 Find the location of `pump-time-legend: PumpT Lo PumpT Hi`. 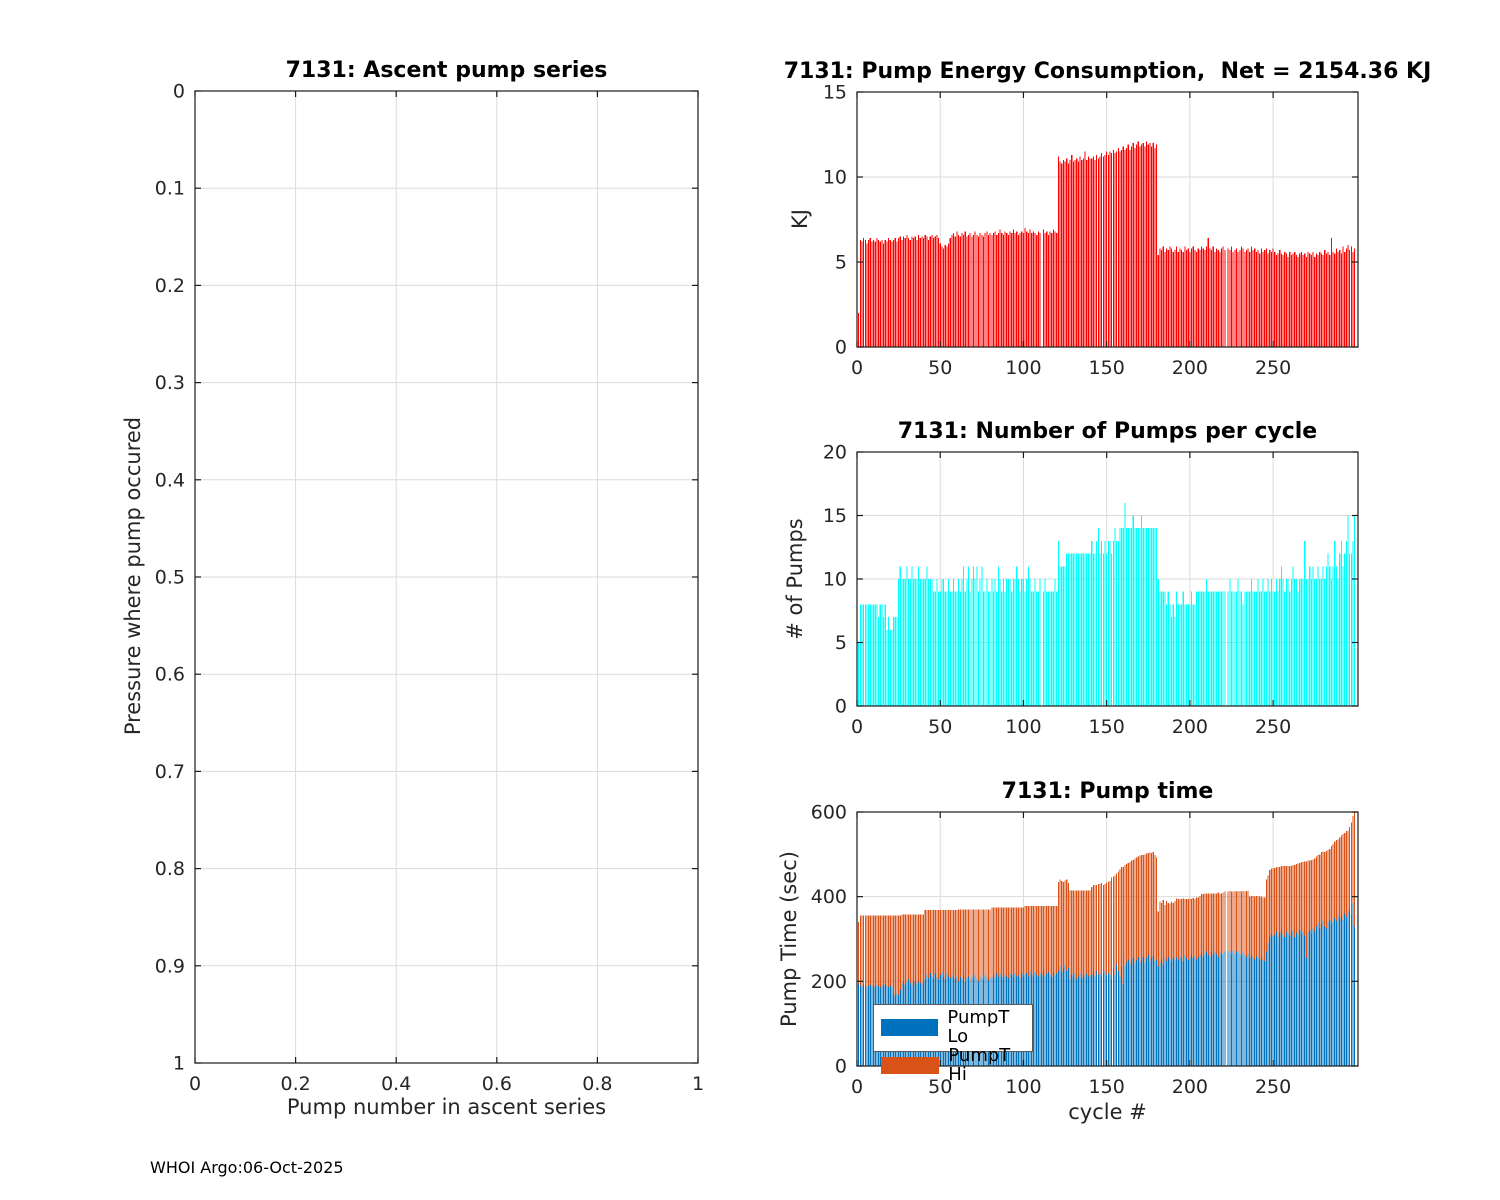

pump-time-legend: PumpT Lo PumpT Hi is located at coordinates (953, 1044).